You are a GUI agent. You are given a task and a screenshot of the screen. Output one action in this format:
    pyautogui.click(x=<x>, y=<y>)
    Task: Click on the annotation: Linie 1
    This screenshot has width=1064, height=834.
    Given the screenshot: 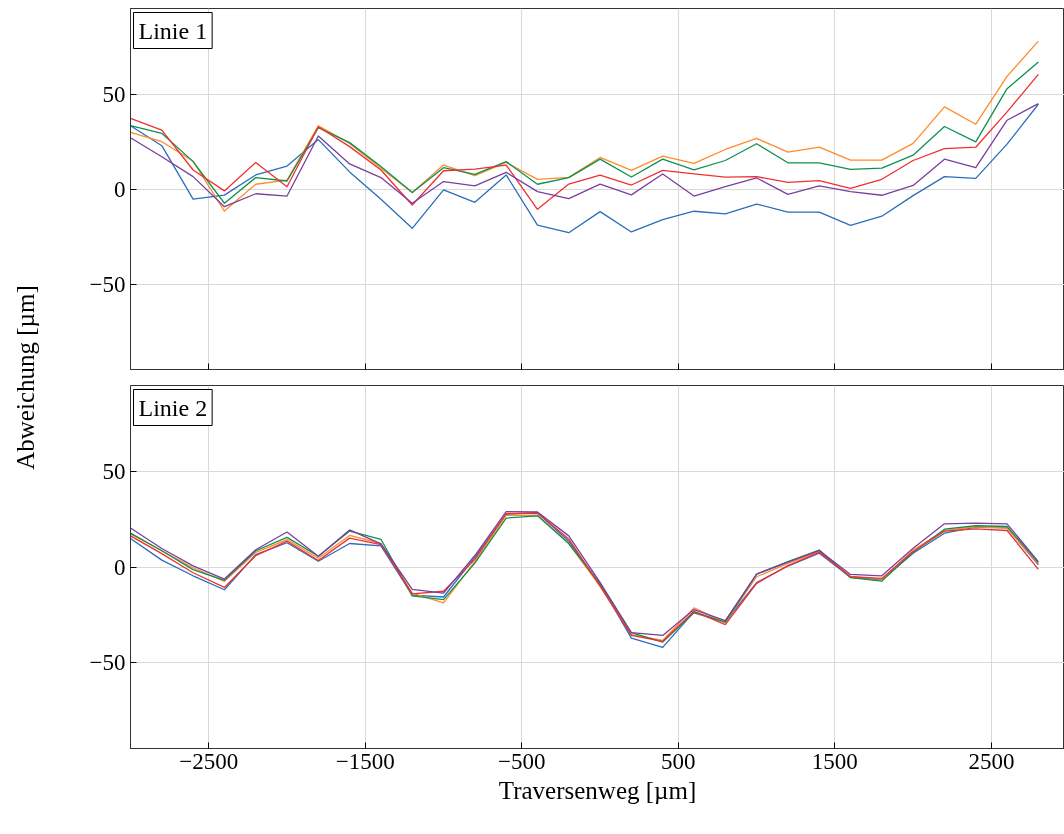 What is the action you would take?
    pyautogui.click(x=173, y=30)
    